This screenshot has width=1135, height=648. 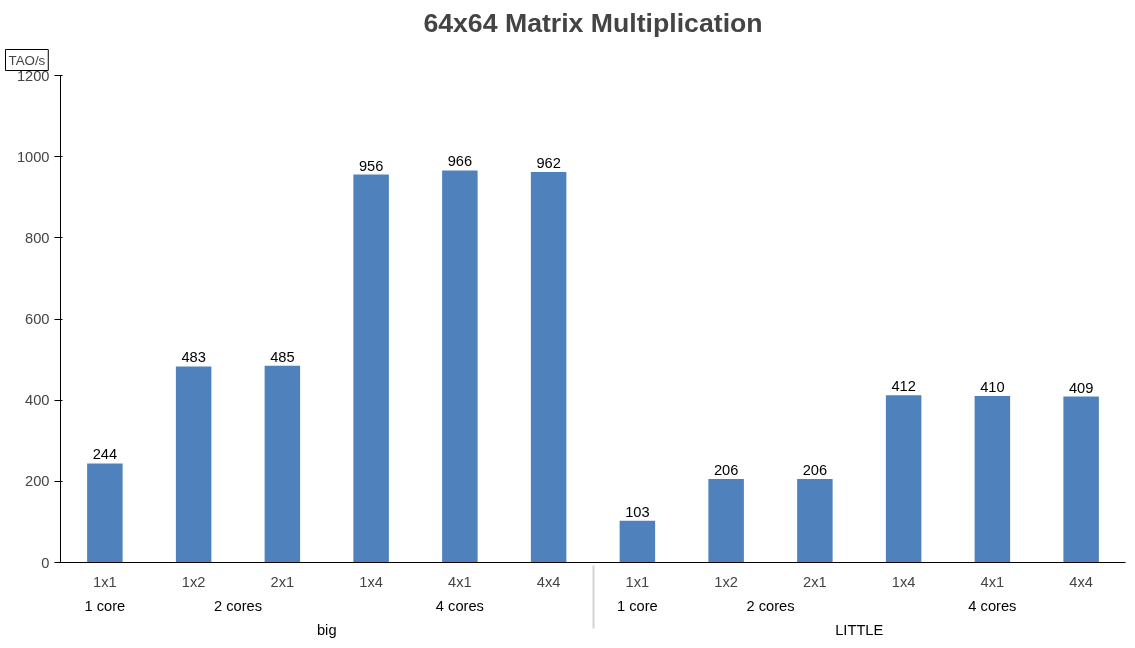 I want to click on y-tick-label: 600, so click(x=37, y=319).